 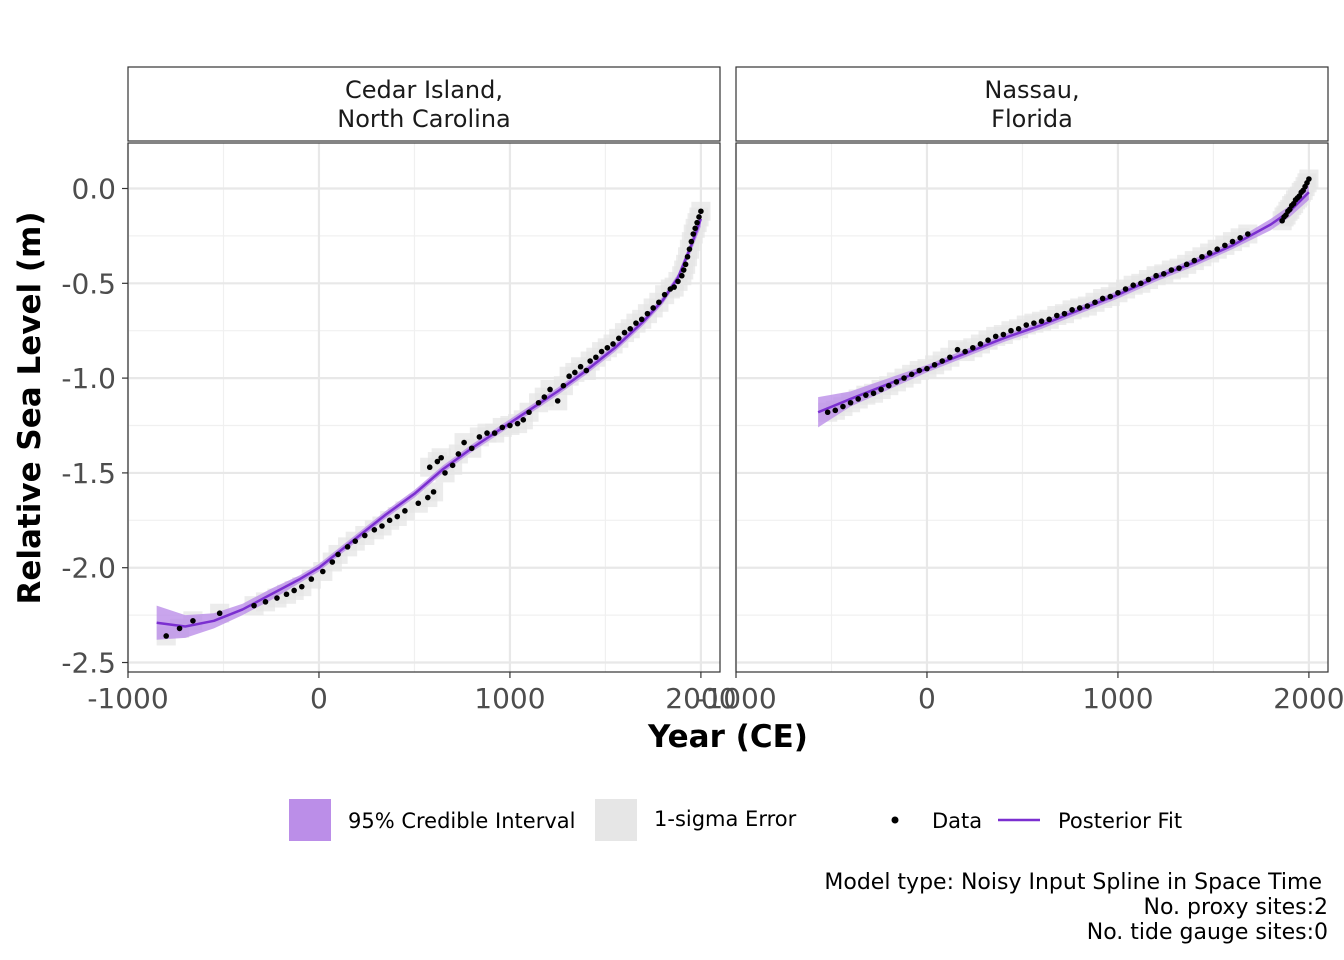 I want to click on panel-title-line: North Carolina, so click(x=424, y=119).